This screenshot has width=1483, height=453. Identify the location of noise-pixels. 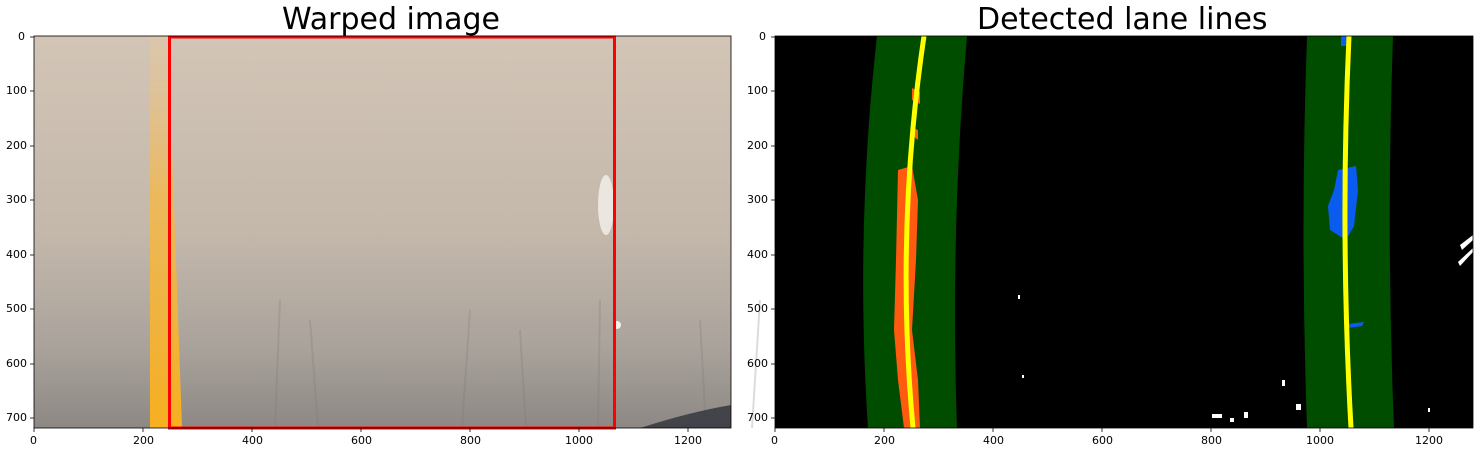
(1245, 328).